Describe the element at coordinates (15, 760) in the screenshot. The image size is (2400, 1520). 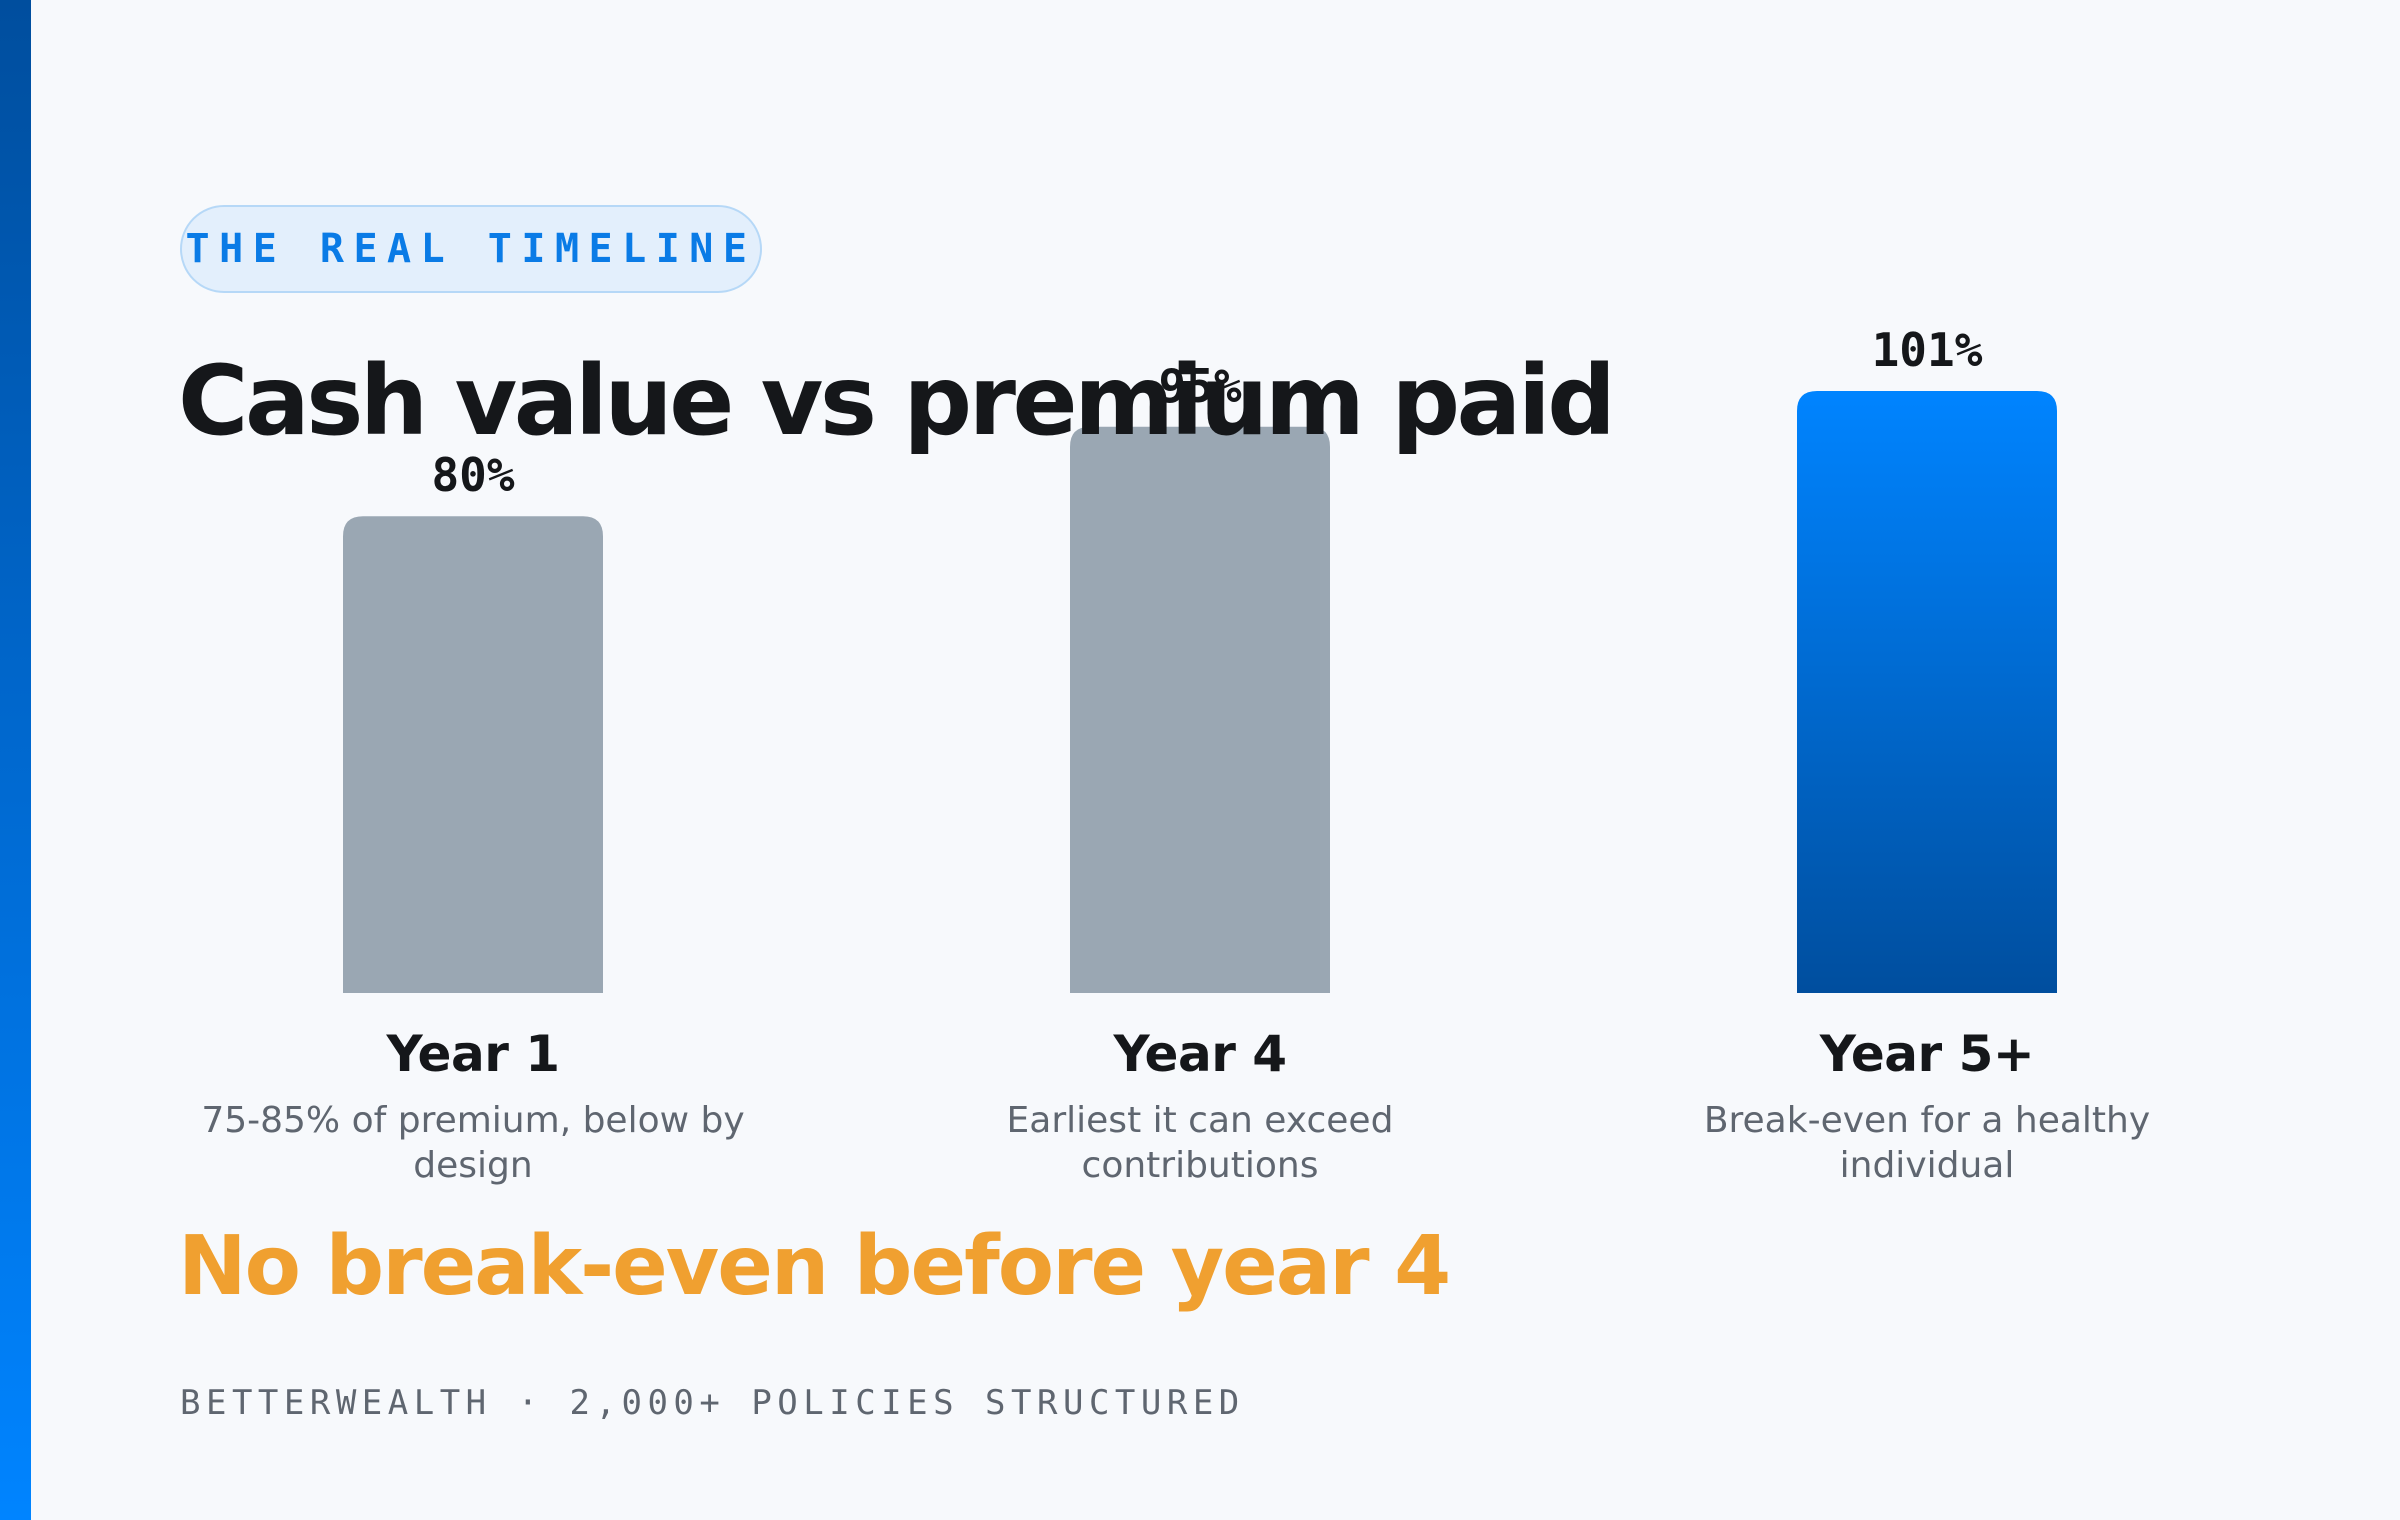
I see `left-accent-bar` at that location.